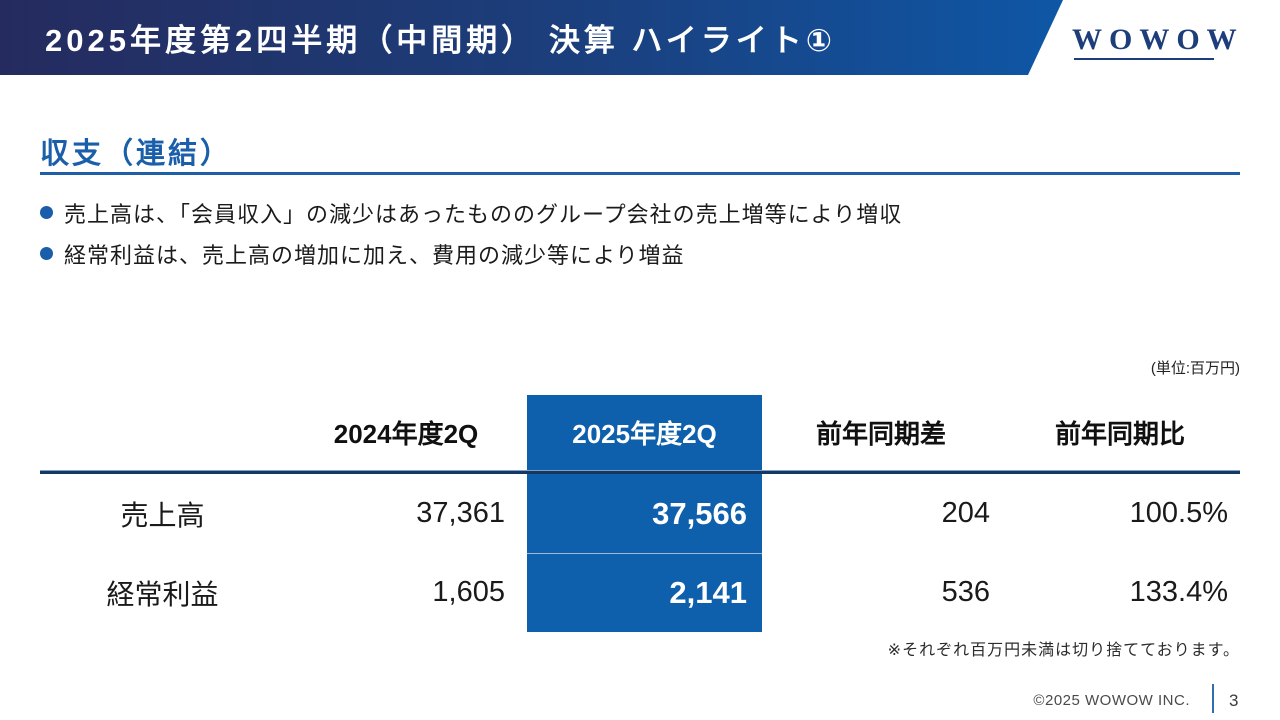 The width and height of the screenshot is (1280, 720). What do you see at coordinates (1063, 650) in the screenshot?
I see `table-footnote: ※それぞれ百万円未満は切り捨てております。` at bounding box center [1063, 650].